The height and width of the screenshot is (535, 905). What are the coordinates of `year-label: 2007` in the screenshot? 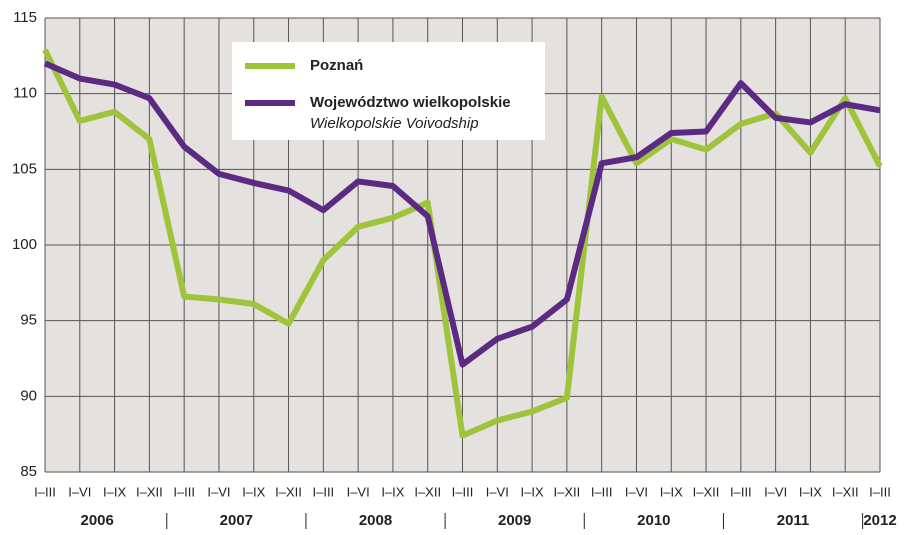 It's located at (236, 520).